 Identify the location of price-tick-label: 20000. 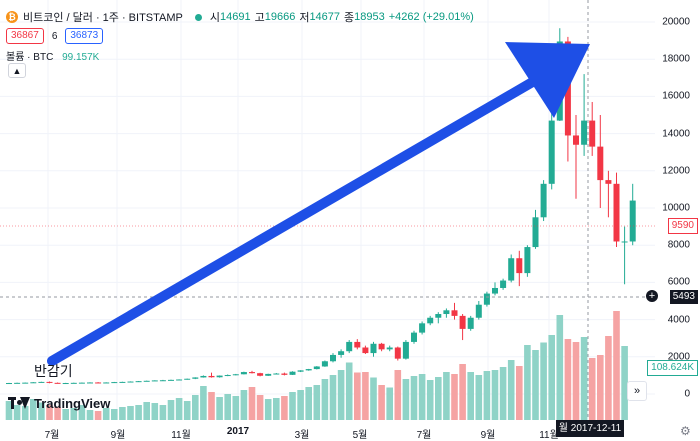
(676, 22).